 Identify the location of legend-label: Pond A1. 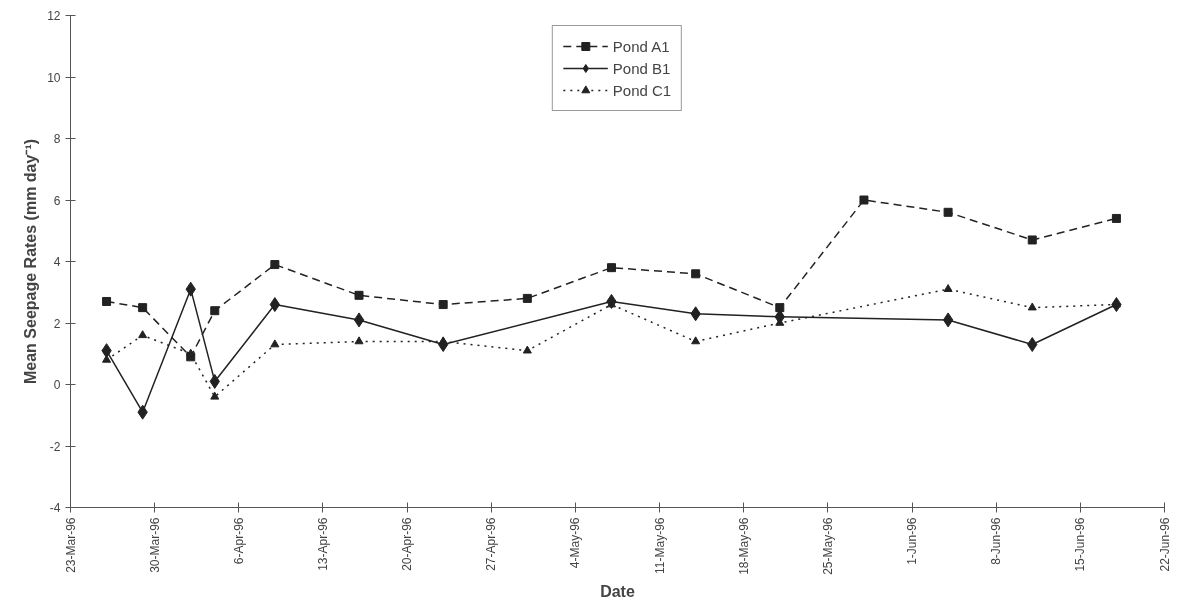
(641, 46).